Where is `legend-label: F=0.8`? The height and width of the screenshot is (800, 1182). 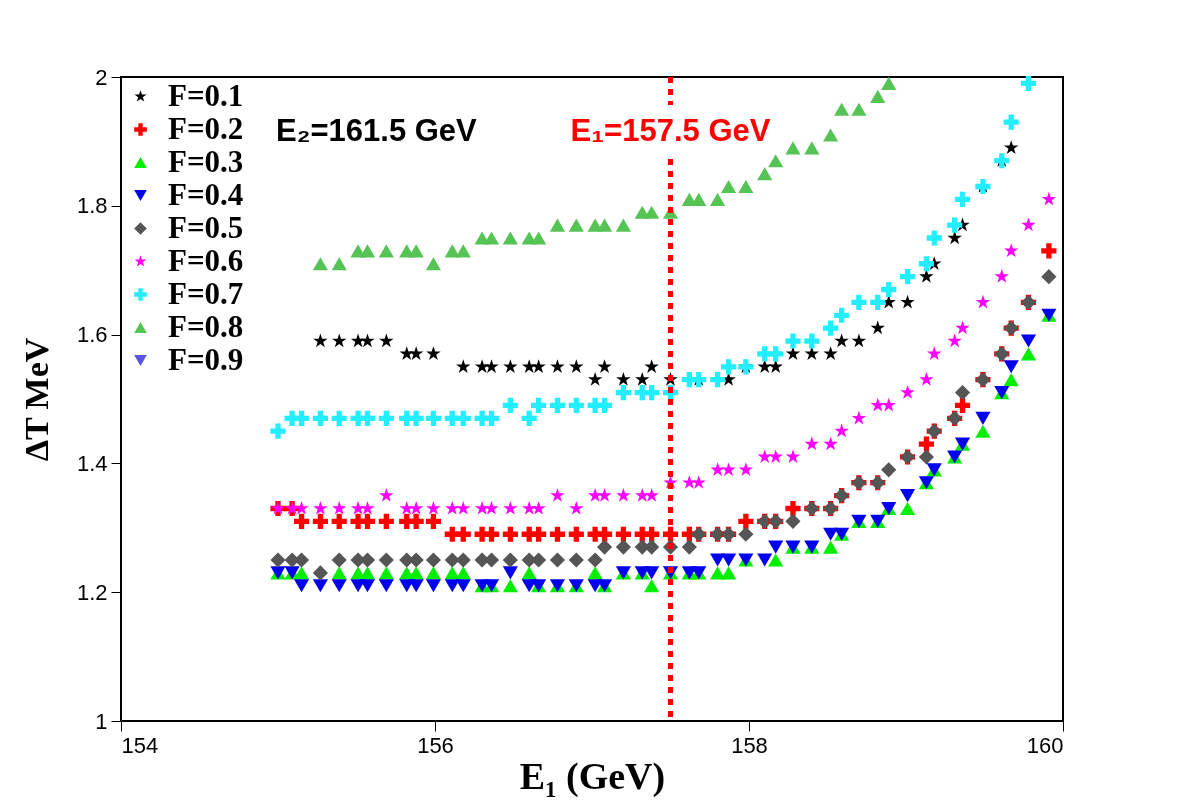
legend-label: F=0.8 is located at coordinates (206, 326).